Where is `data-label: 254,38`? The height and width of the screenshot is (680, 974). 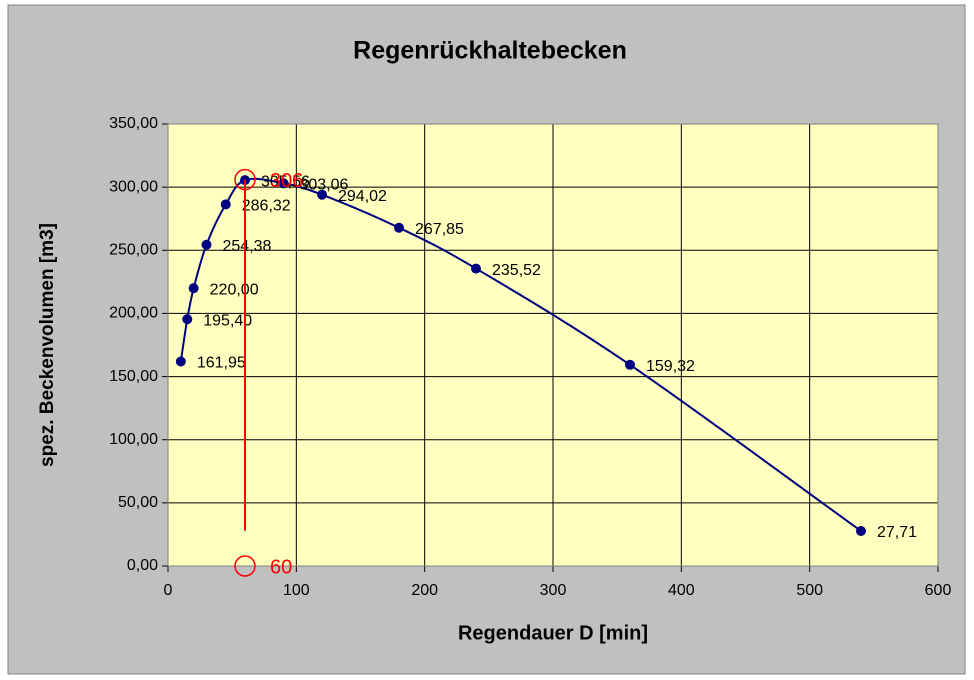
data-label: 254,38 is located at coordinates (247, 246).